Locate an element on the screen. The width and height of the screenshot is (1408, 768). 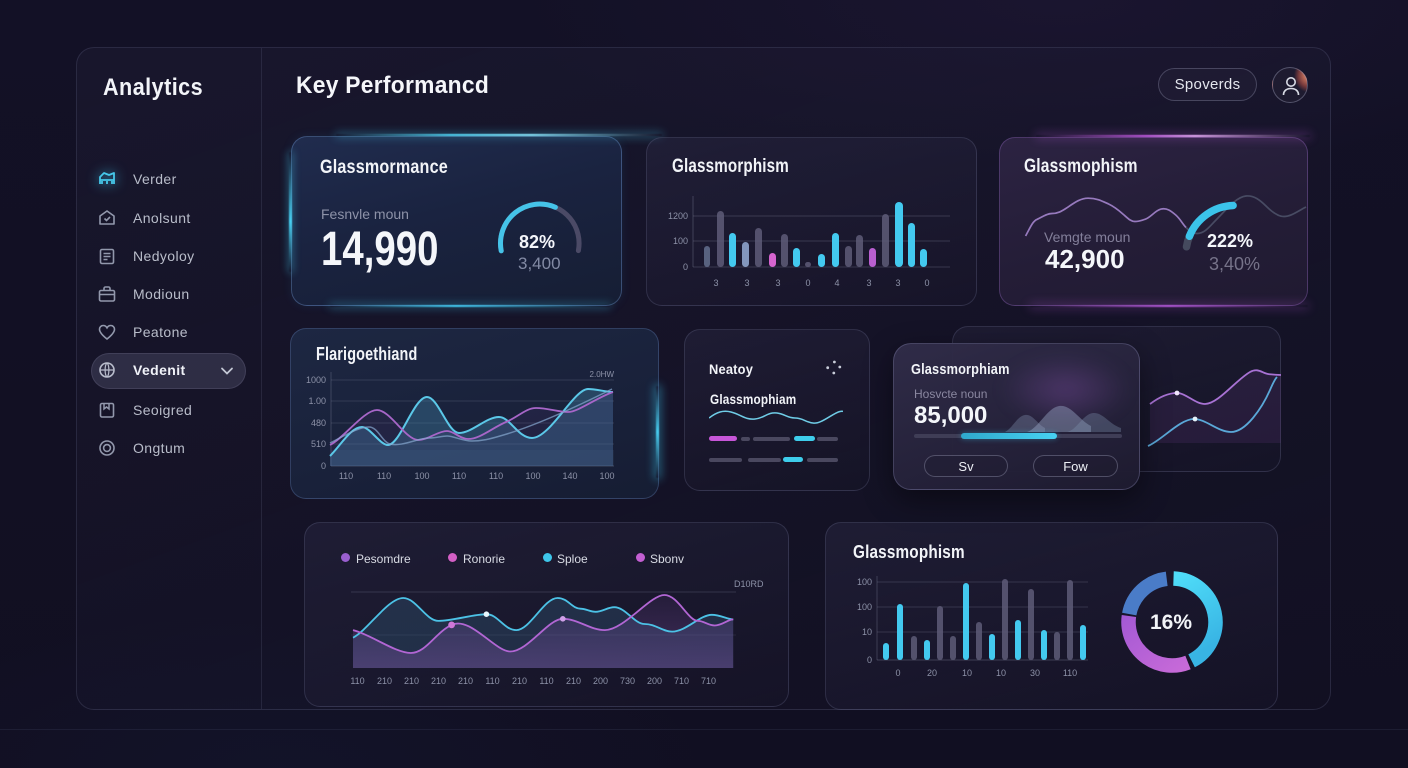
svg-text: 30 is located at coordinates (1035, 673).